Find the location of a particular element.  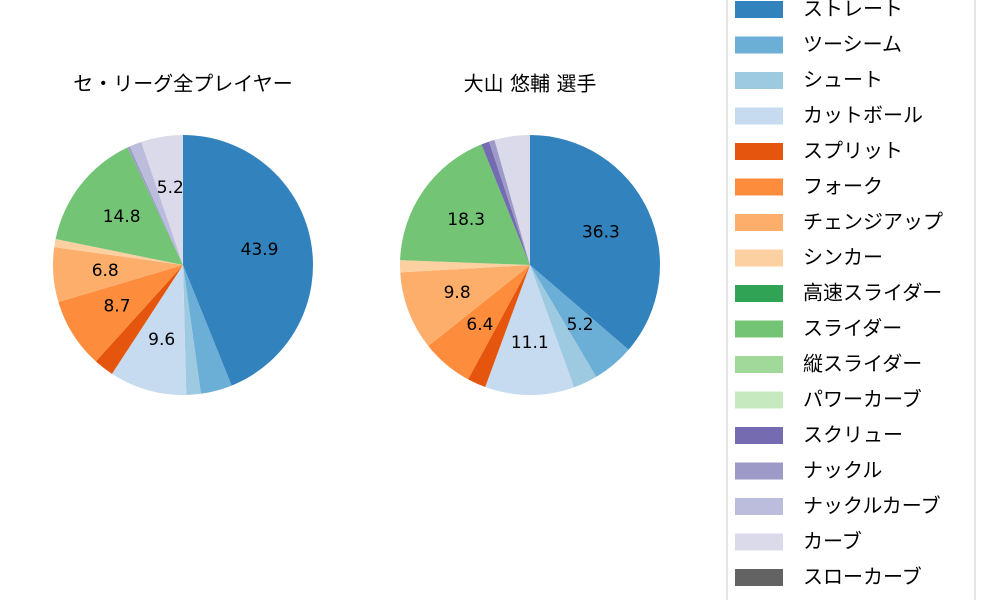

legend-label: フォーク is located at coordinates (843, 186).